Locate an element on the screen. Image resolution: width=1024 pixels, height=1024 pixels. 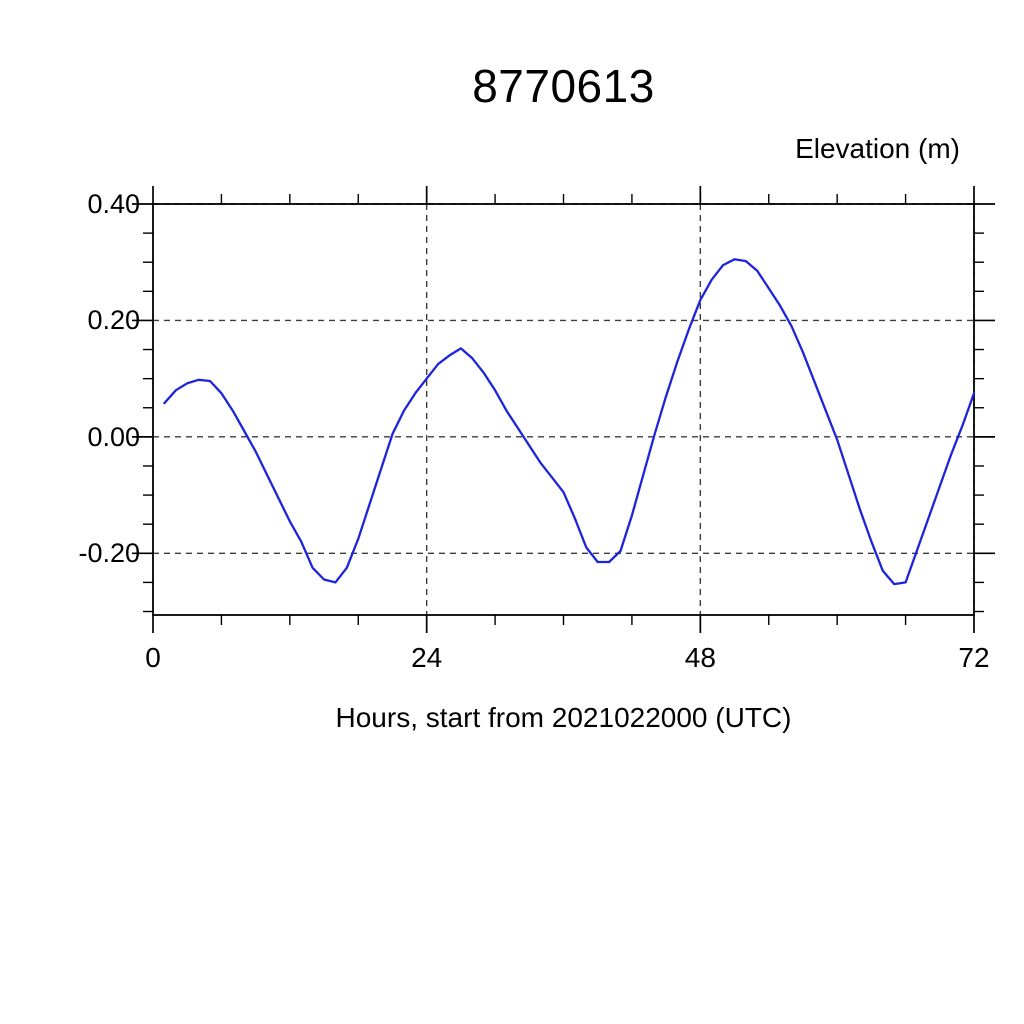
x-tick-label: 72 is located at coordinates (974, 657).